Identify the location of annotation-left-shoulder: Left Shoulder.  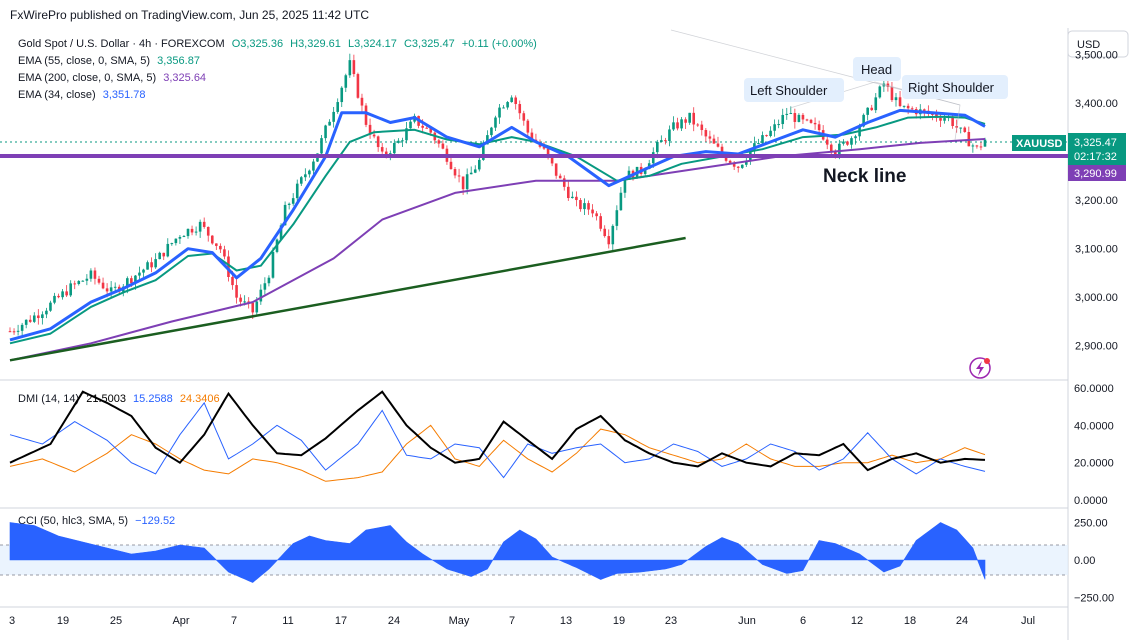
(794, 90).